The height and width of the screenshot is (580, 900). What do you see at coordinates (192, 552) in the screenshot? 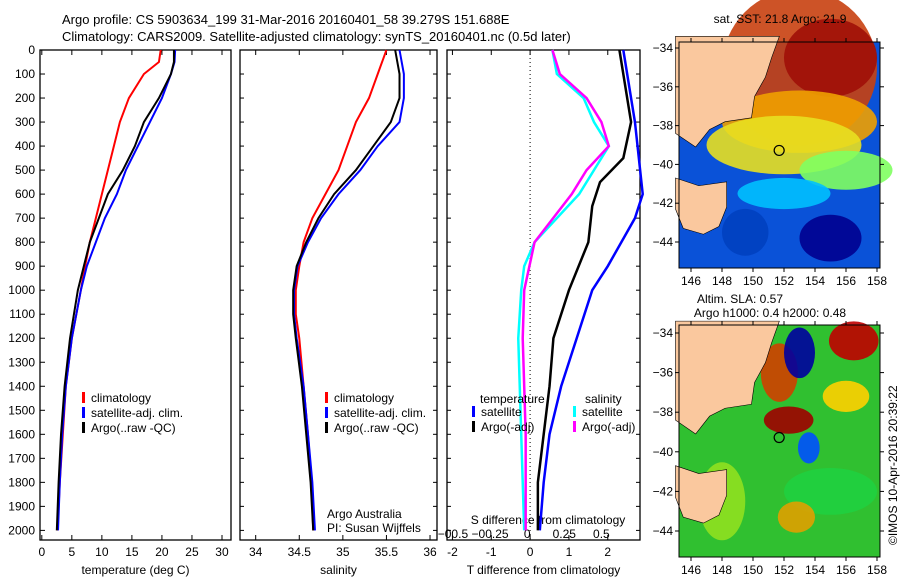
I see `x-tick-label: 25` at bounding box center [192, 552].